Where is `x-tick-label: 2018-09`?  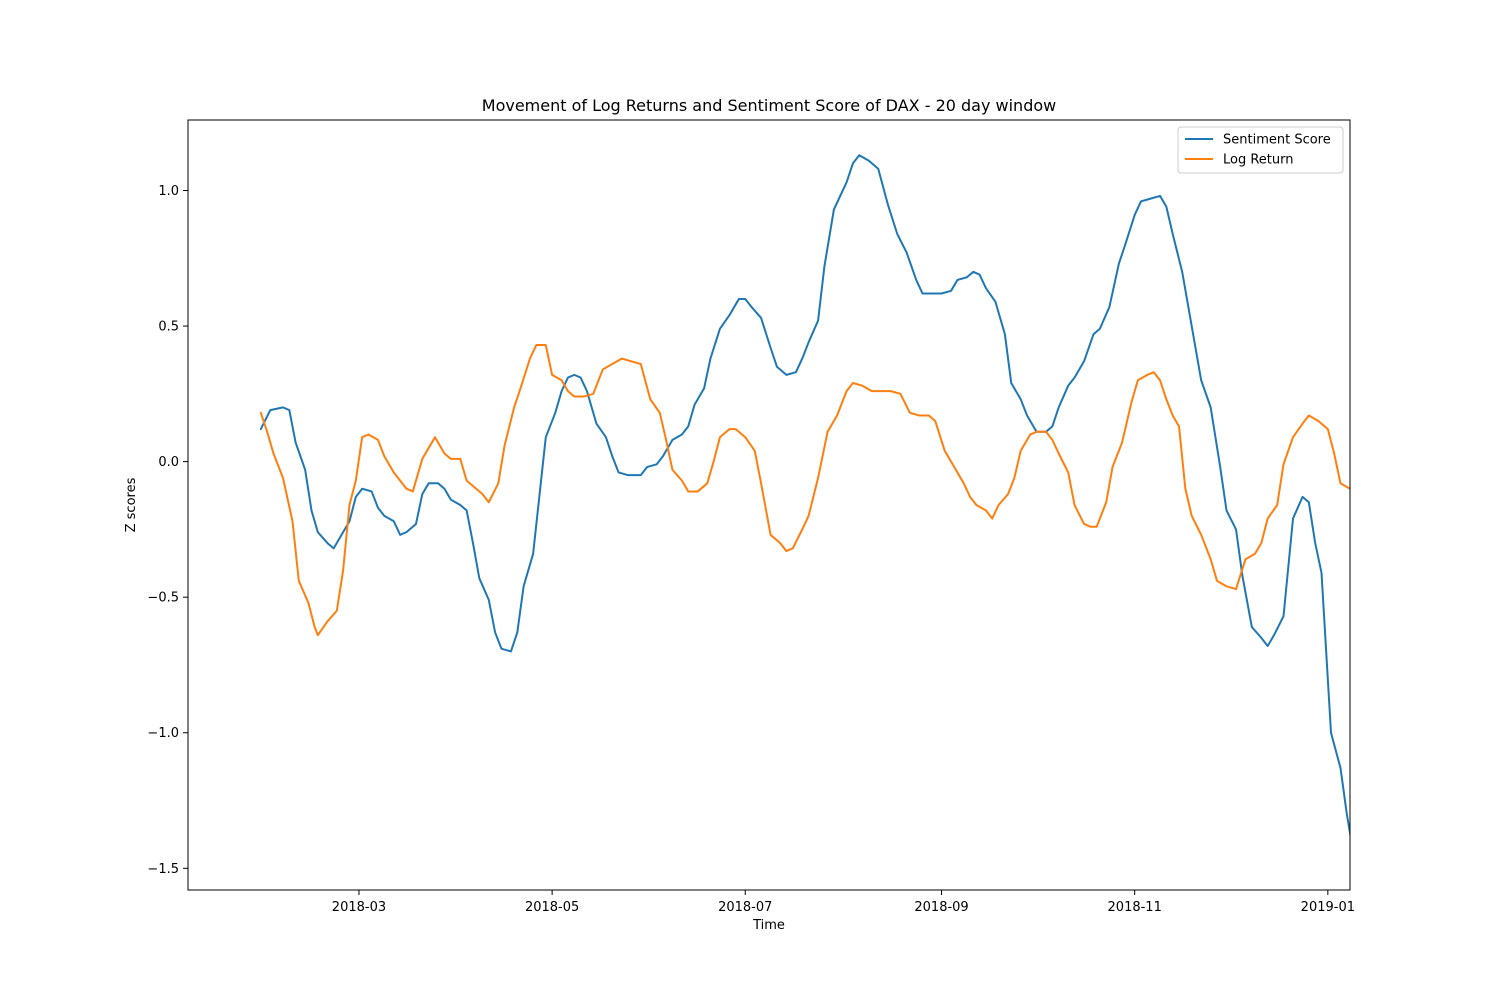 x-tick-label: 2018-09 is located at coordinates (941, 907).